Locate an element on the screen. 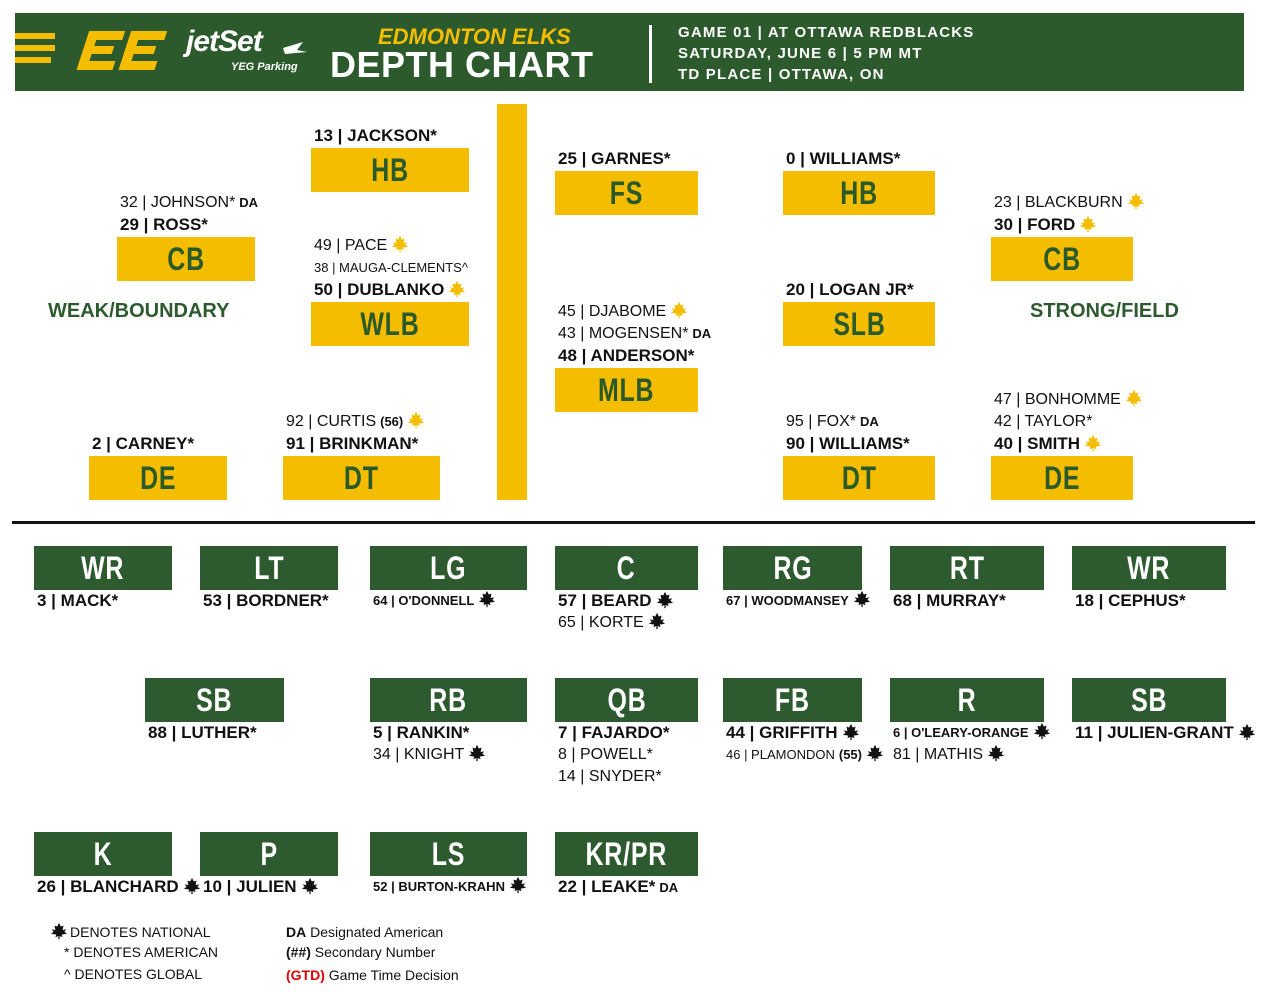 This screenshot has width=1265, height=992. player-name: 46 | PLAMONDON is located at coordinates (780, 754).